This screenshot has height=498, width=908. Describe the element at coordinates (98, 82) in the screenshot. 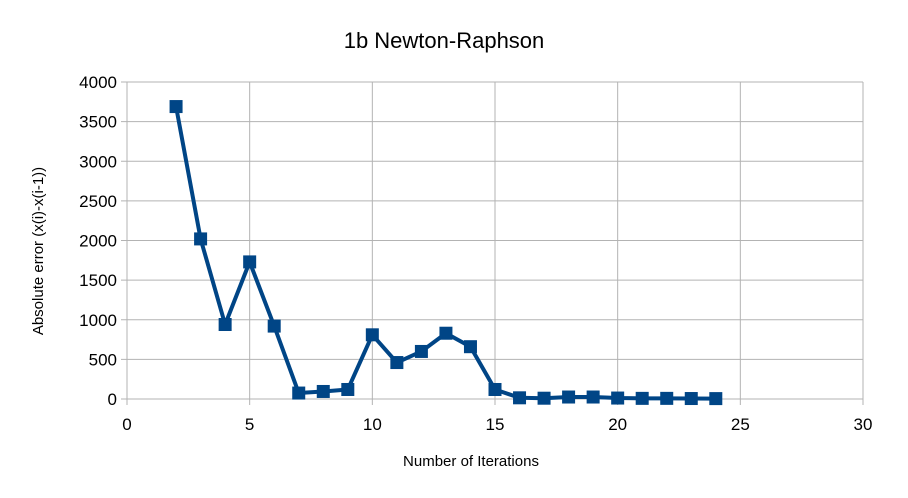

I see `y-tick-label: 4000` at that location.